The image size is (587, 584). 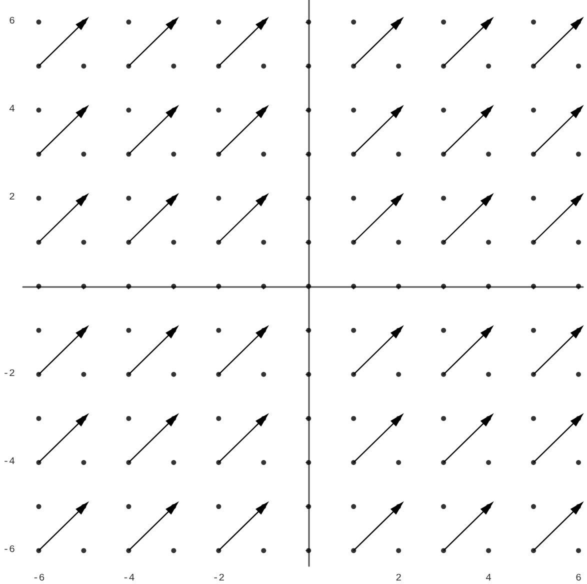 What do you see at coordinates (11, 110) in the screenshot?
I see `y-tick-label: 4` at bounding box center [11, 110].